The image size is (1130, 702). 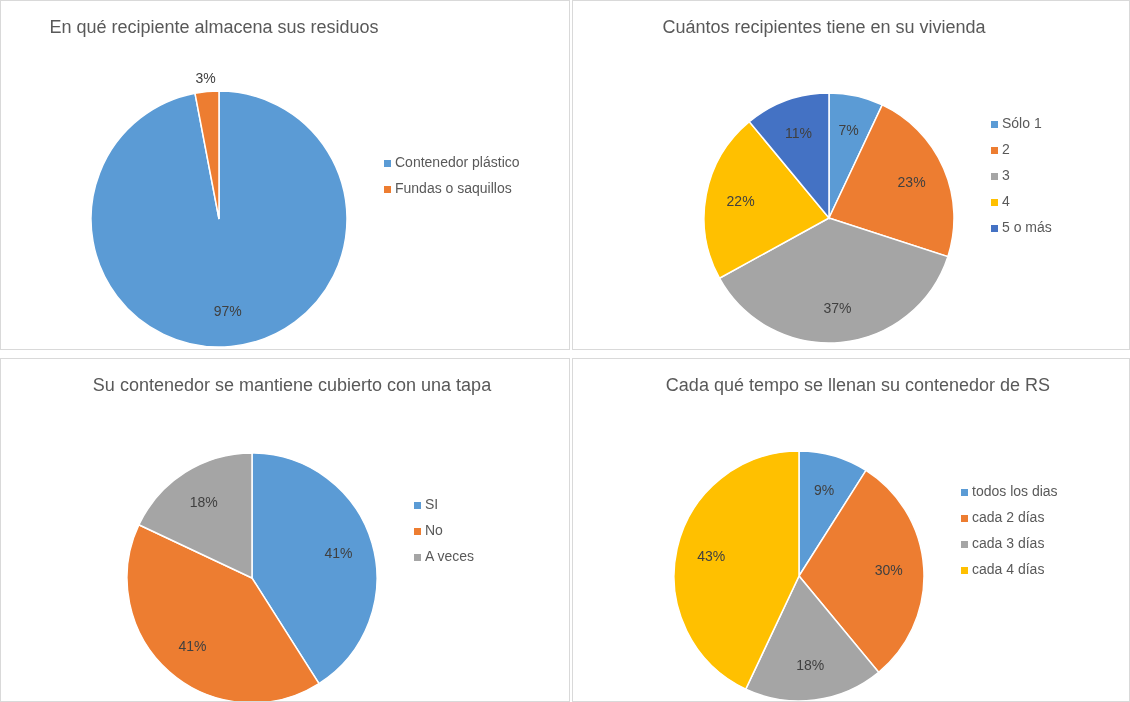 I want to click on chart-title: Su contenedor se mantiene cubierto con una tapa, so click(x=292, y=385).